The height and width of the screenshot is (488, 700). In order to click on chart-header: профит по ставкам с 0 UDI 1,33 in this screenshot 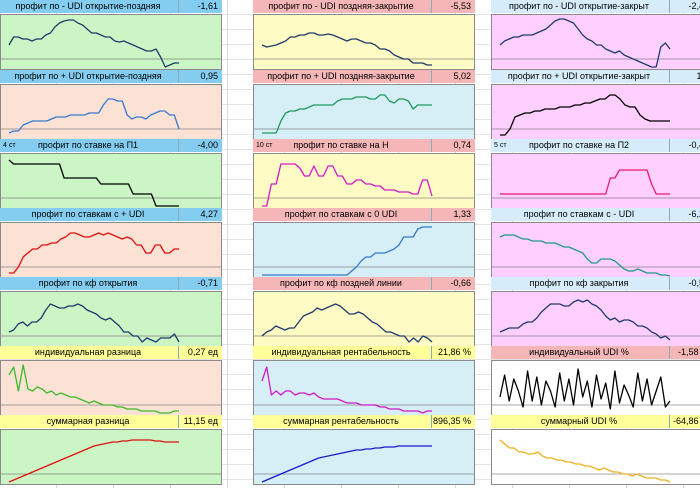, I will do `click(364, 214)`.